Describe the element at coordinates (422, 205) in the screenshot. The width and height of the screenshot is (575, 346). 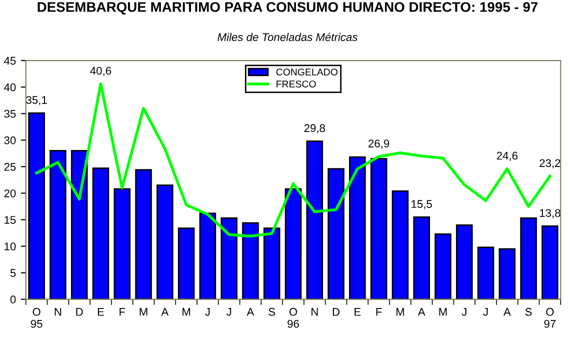
I see `data-label: 15,5` at that location.